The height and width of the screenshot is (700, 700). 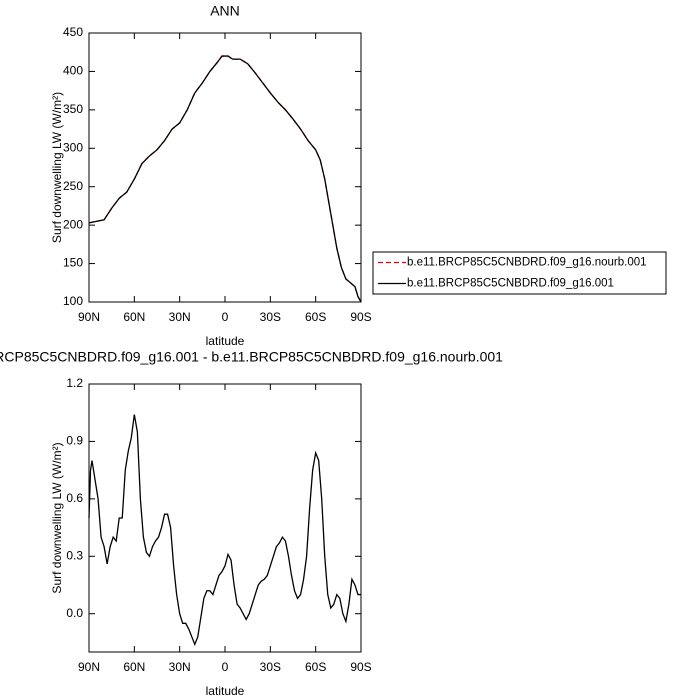 What do you see at coordinates (74, 441) in the screenshot?
I see `y-tick-label: 0.9` at bounding box center [74, 441].